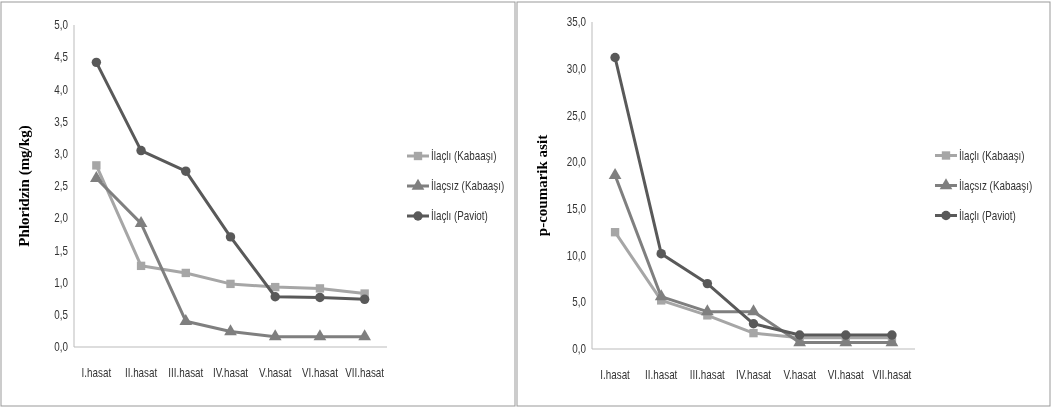 The width and height of the screenshot is (1051, 409). I want to click on y-tick-label: 35,0, so click(576, 22).